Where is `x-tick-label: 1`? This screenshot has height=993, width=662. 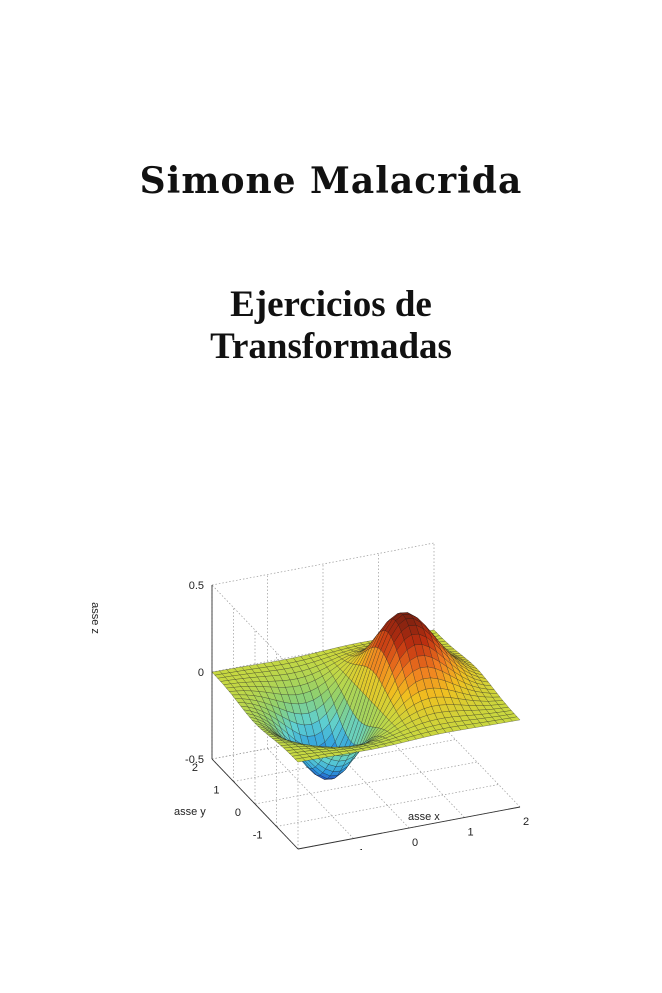 x-tick-label: 1 is located at coordinates (470, 833).